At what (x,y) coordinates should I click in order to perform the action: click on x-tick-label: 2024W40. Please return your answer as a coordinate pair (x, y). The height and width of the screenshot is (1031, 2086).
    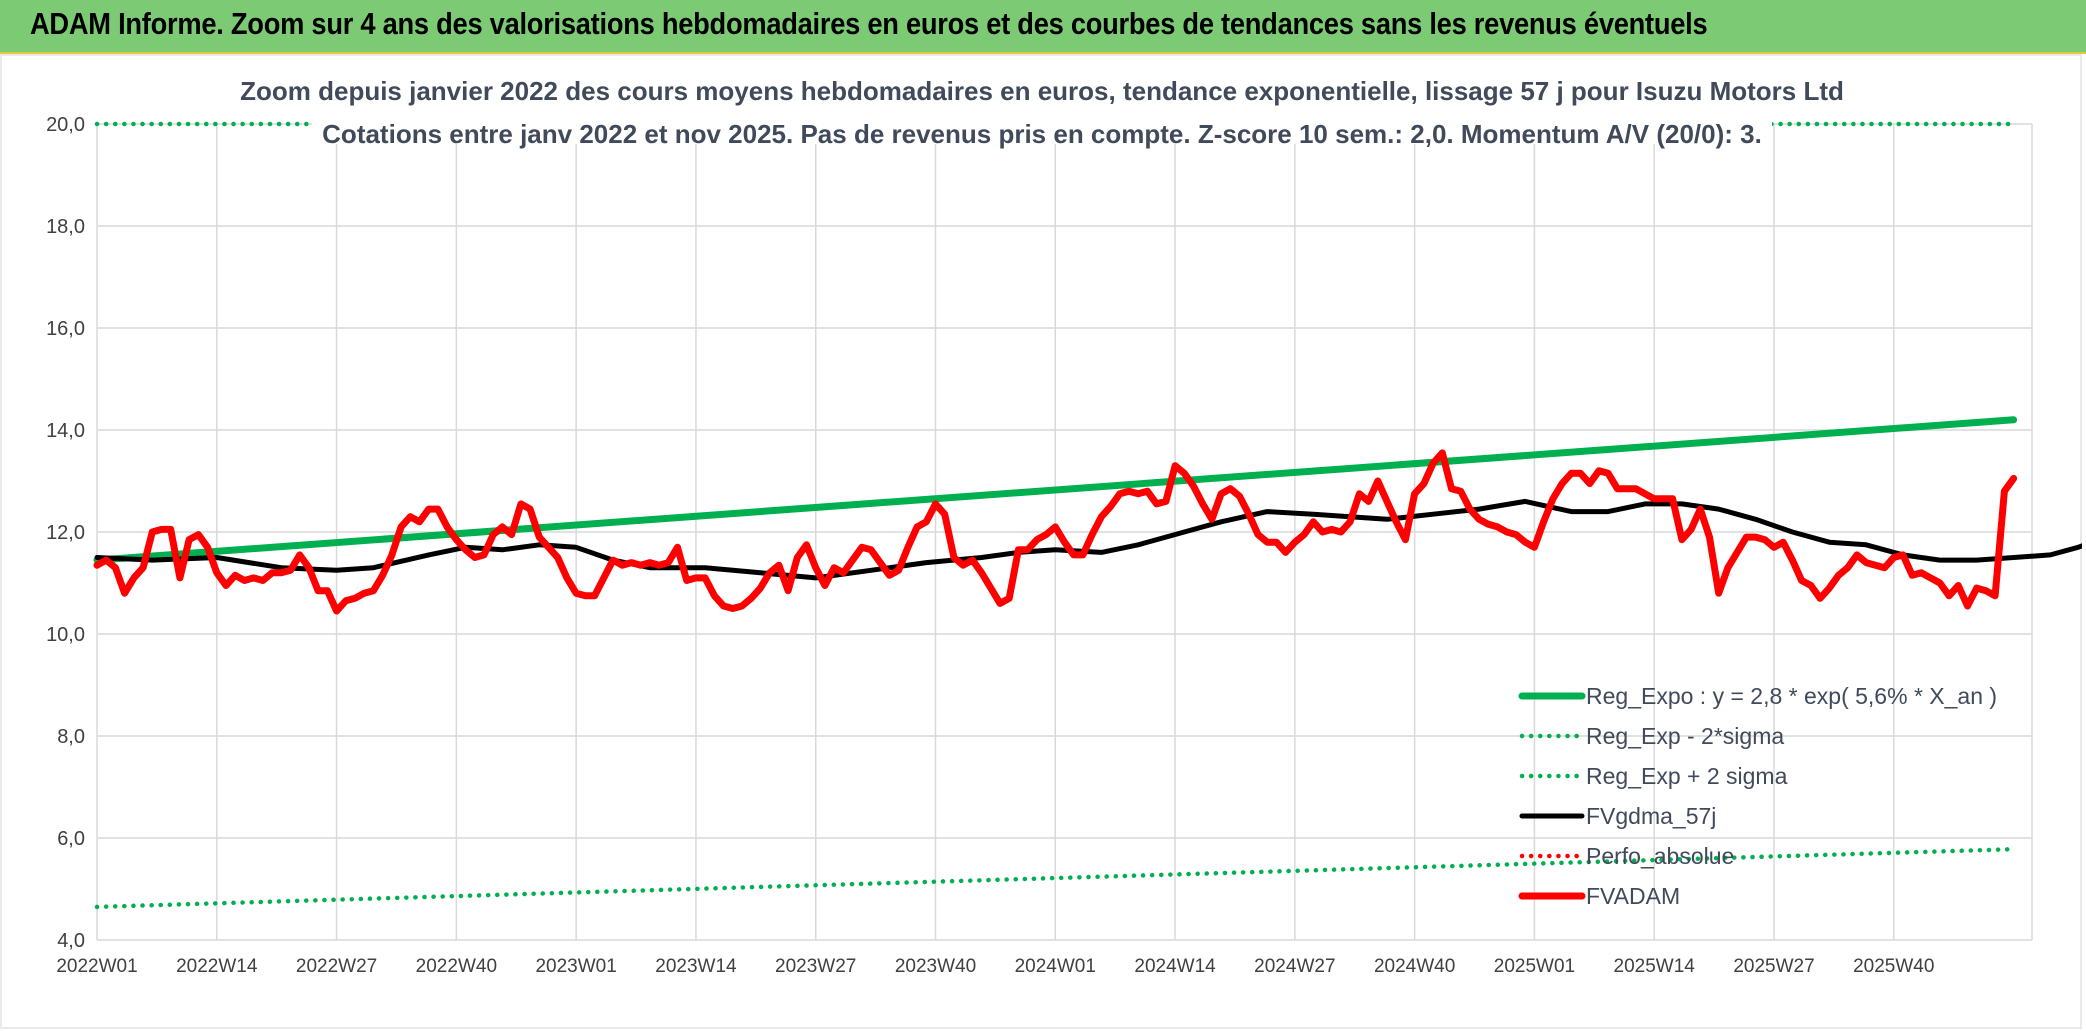
    Looking at the image, I should click on (1414, 966).